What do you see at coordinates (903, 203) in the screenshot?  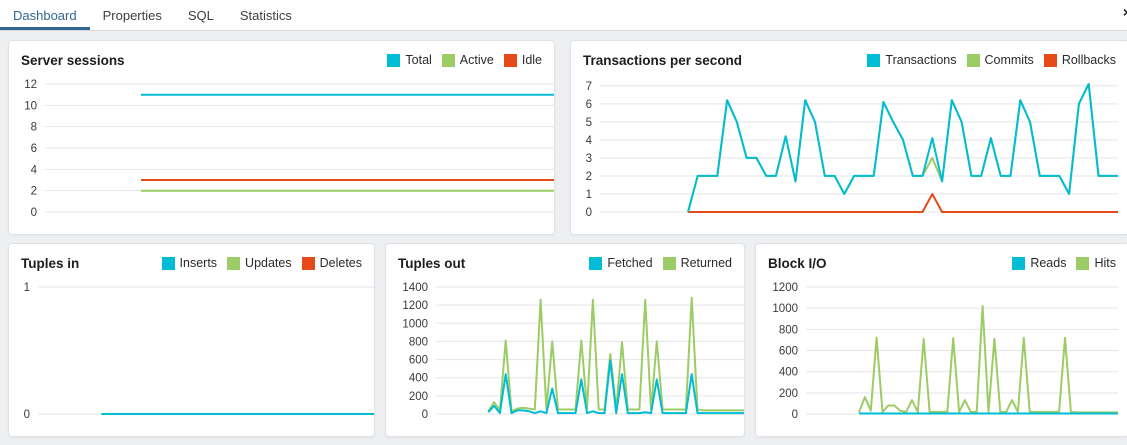 I see `series-line-rollbacks` at bounding box center [903, 203].